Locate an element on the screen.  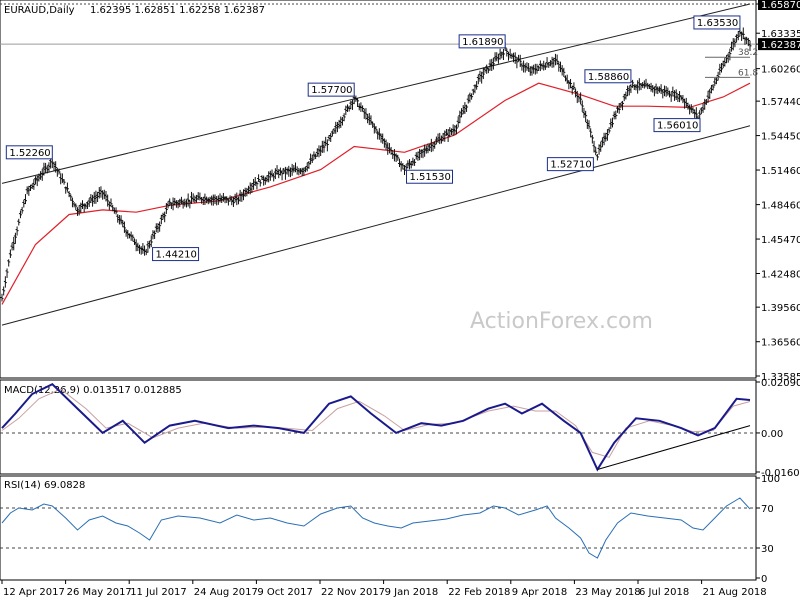
rsi-tick-30: 30 is located at coordinates (765, 549).